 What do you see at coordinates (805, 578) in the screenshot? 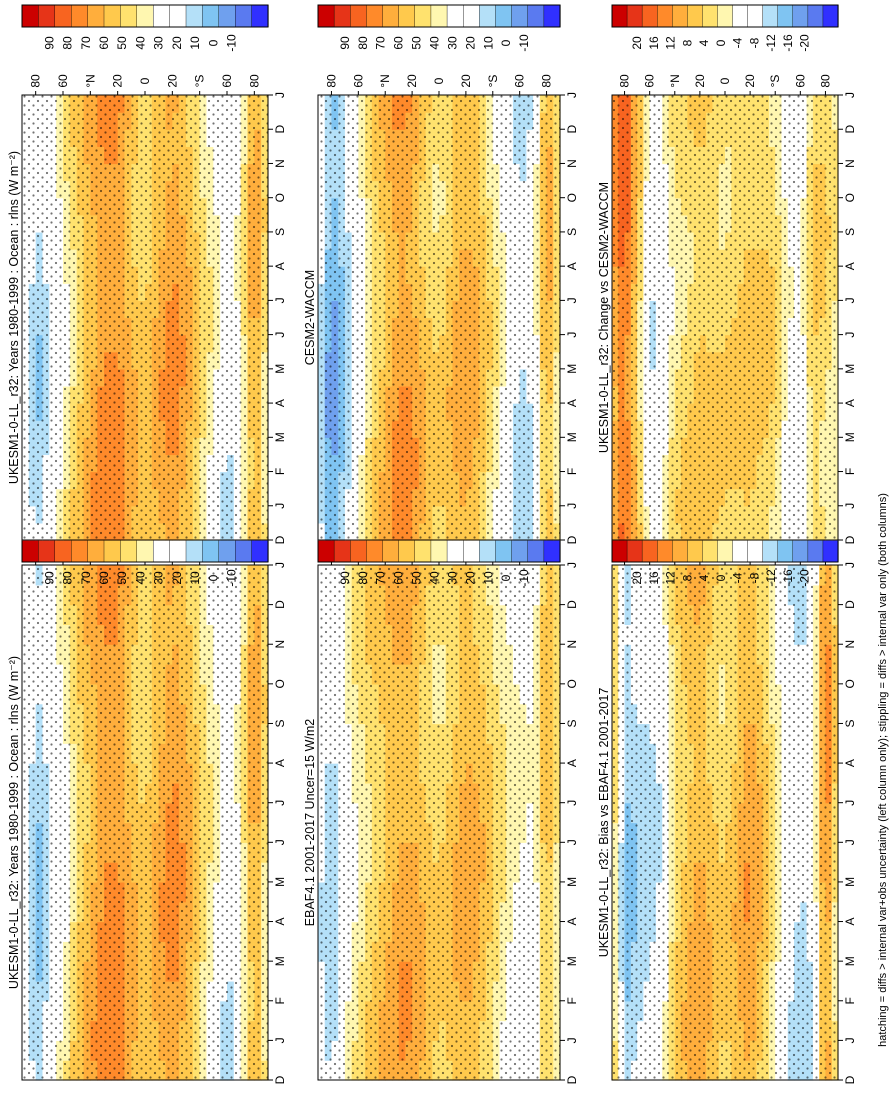
I see `colorbar-label: -20` at bounding box center [805, 578].